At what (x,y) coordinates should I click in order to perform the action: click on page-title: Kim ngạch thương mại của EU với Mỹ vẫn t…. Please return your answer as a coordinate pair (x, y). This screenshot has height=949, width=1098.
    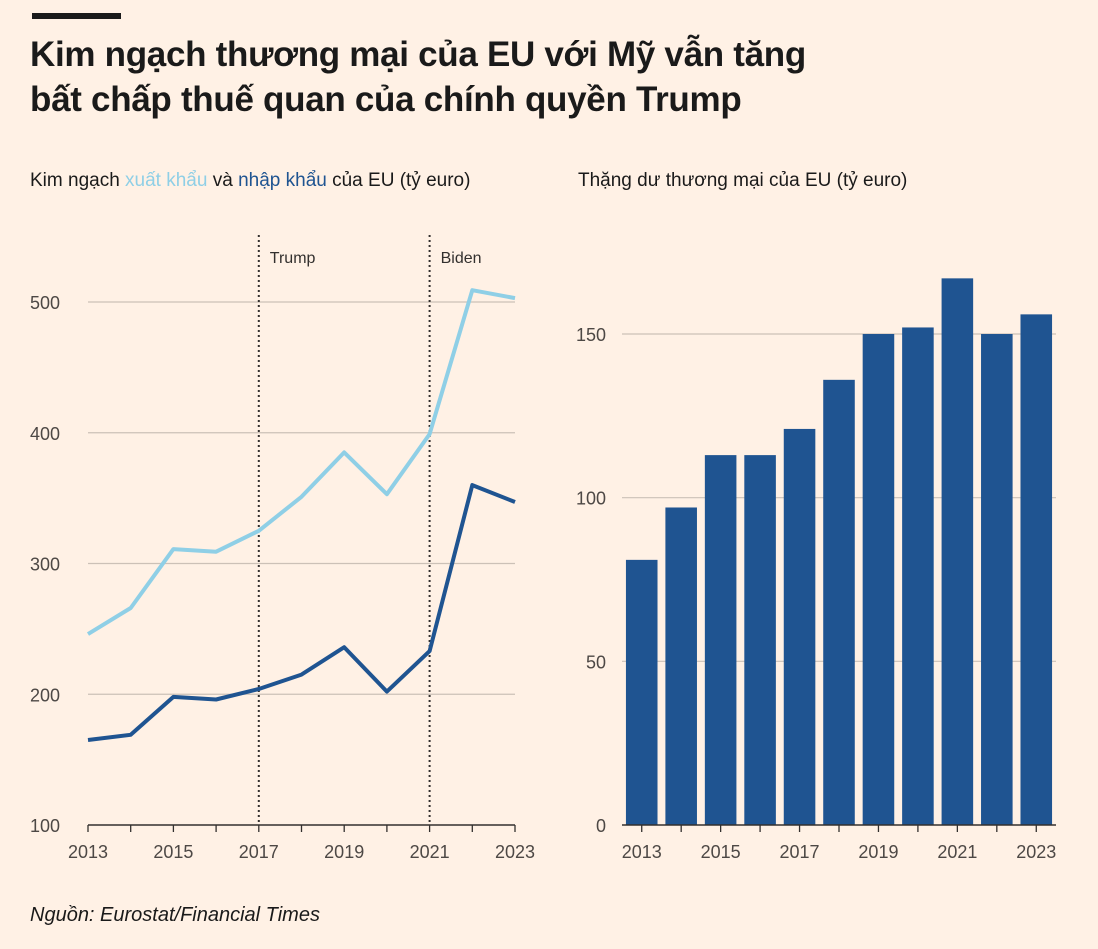
    Looking at the image, I should click on (550, 77).